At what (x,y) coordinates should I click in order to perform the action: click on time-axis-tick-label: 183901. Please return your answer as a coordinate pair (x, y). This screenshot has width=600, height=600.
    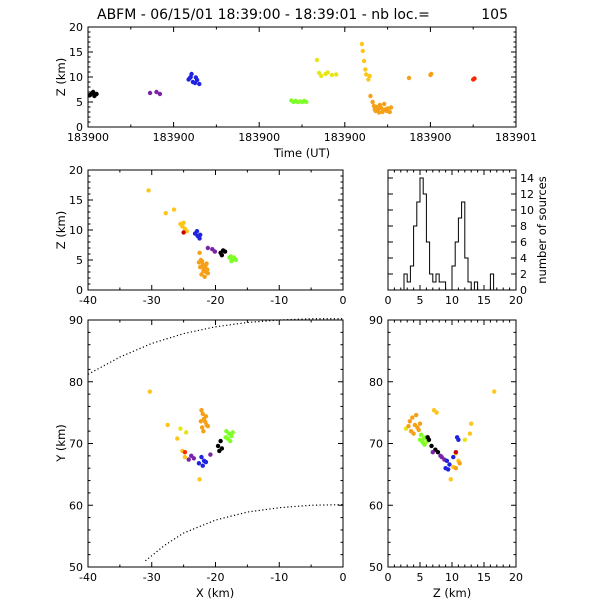
    Looking at the image, I should click on (516, 137).